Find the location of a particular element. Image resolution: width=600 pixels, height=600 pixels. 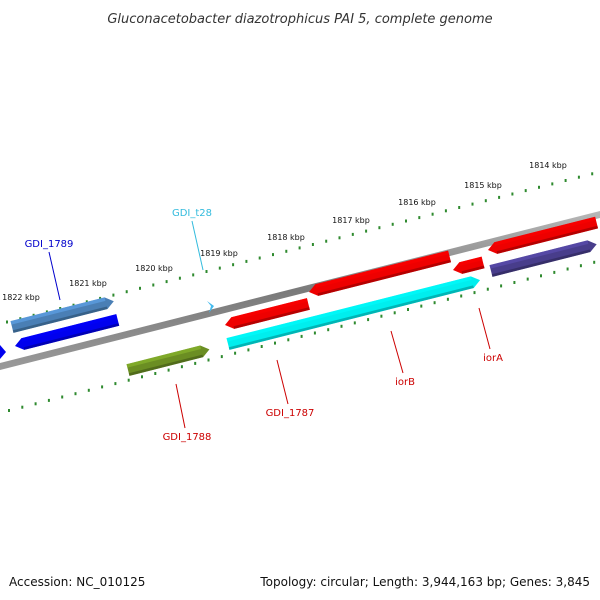

tick-label: 1819 kbp is located at coordinates (219, 253).